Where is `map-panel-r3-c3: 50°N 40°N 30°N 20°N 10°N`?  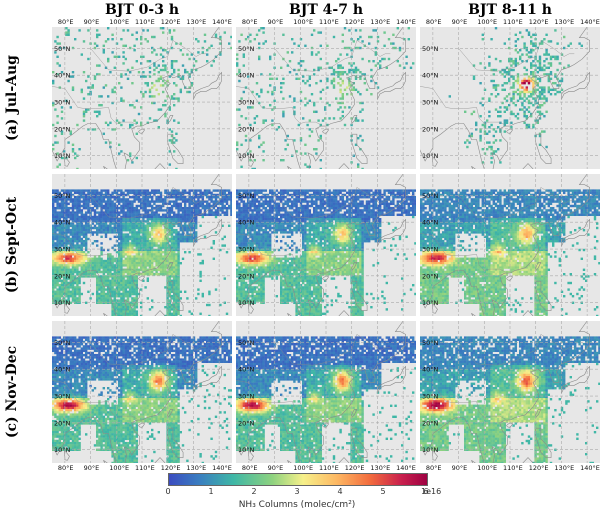 map-panel-r3-c3: 50°N 40°N 30°N 20°N 10°N is located at coordinates (510, 392).